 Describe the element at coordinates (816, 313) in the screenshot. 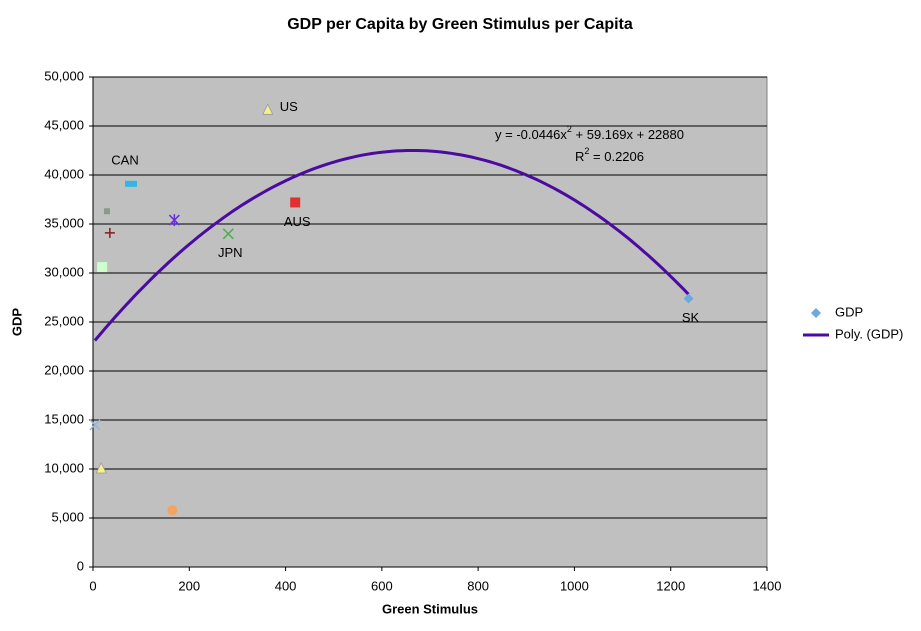

I see `legend-marker` at that location.